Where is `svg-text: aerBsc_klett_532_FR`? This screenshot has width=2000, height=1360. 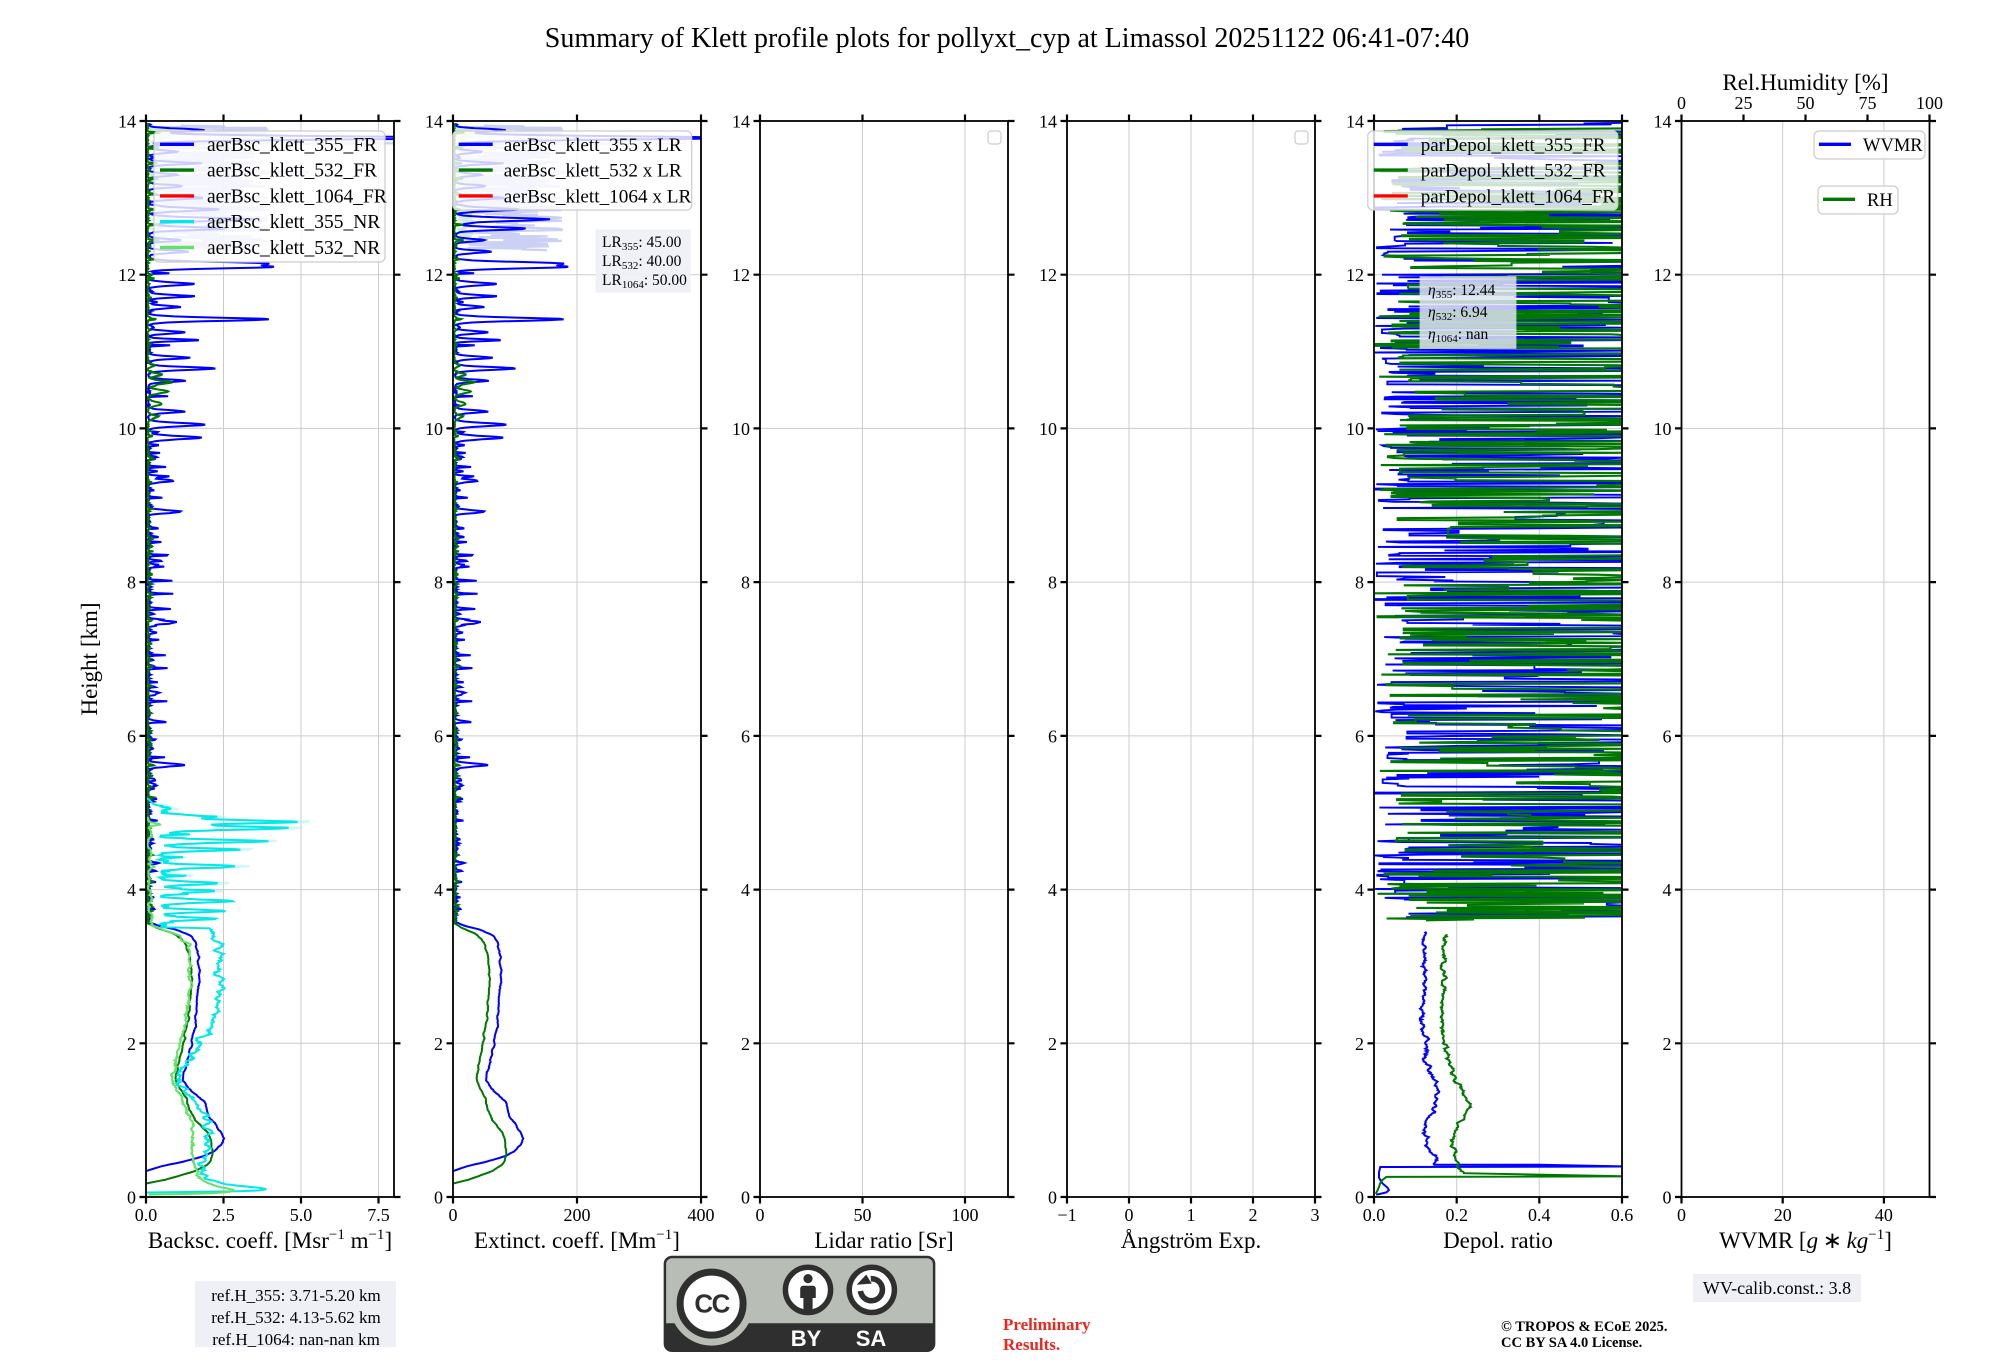
svg-text: aerBsc_klett_532_FR is located at coordinates (292, 171).